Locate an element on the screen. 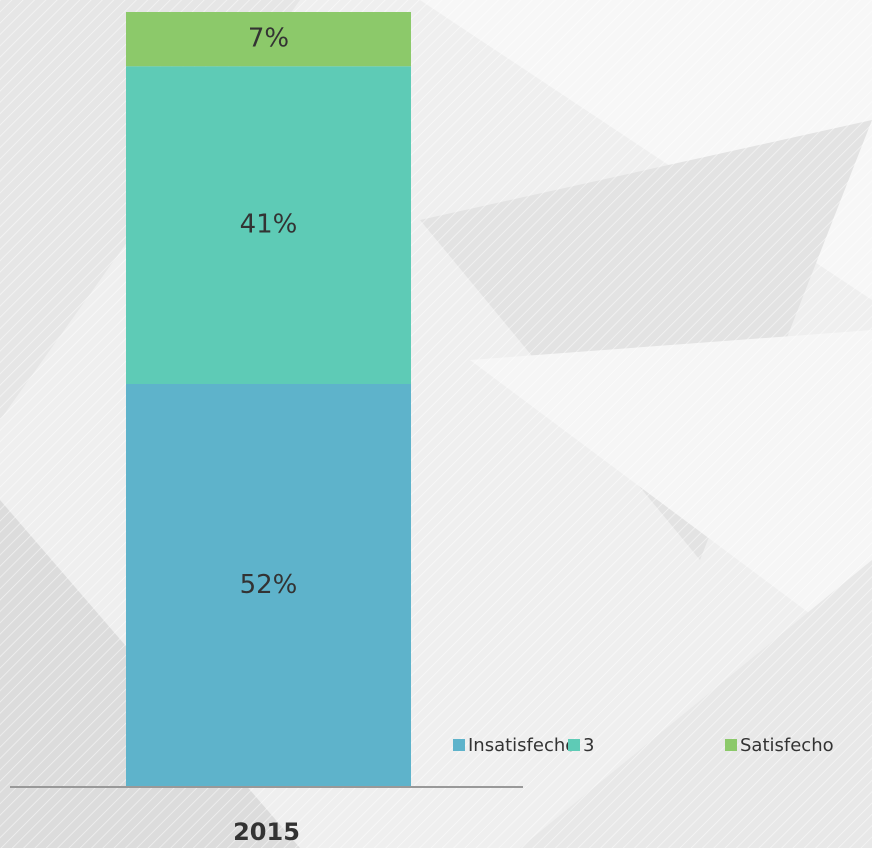 This screenshot has height=848, width=872. data-label: 41% is located at coordinates (269, 225).